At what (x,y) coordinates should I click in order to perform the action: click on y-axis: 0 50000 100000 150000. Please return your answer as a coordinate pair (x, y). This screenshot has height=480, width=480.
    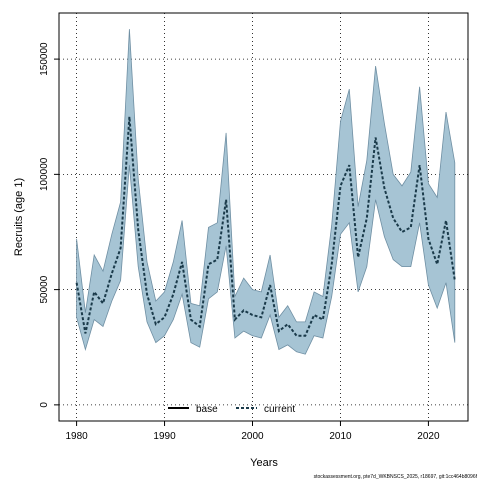
    Looking at the image, I should click on (49, 225).